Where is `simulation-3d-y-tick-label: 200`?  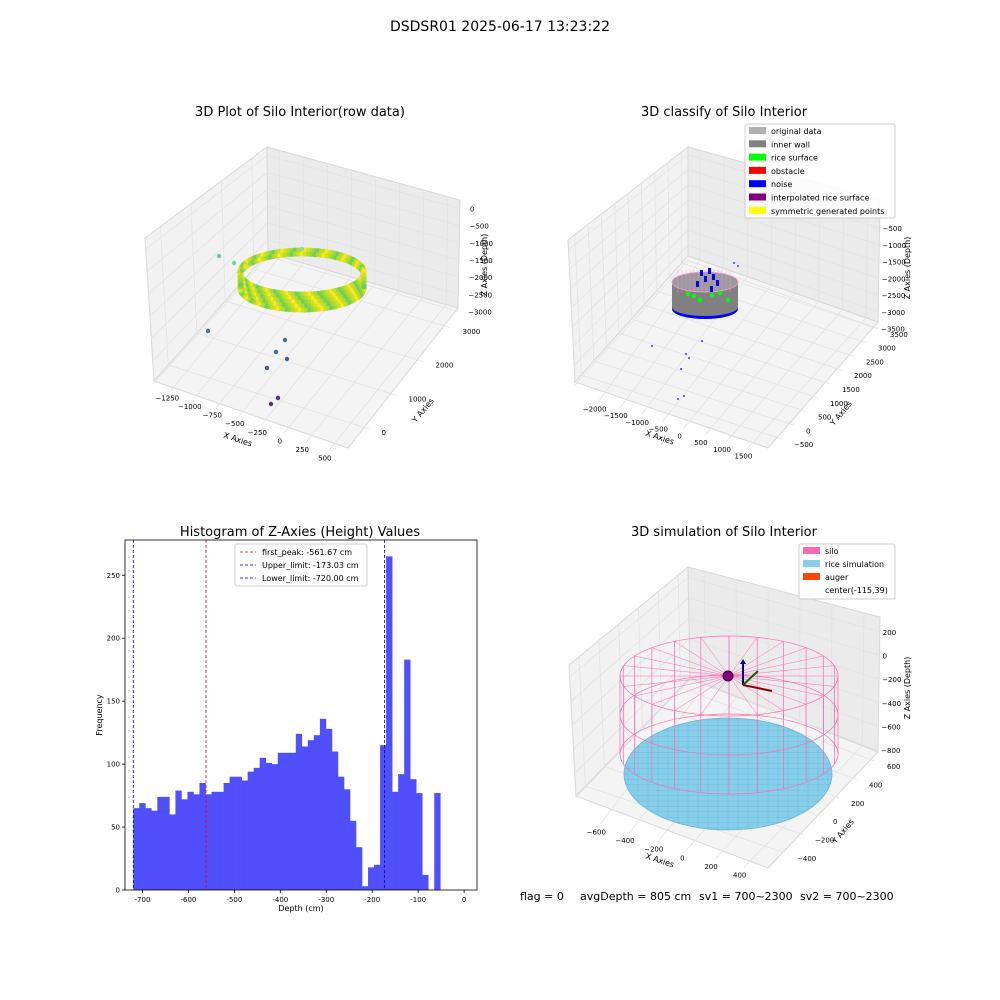 simulation-3d-y-tick-label: 200 is located at coordinates (857, 804).